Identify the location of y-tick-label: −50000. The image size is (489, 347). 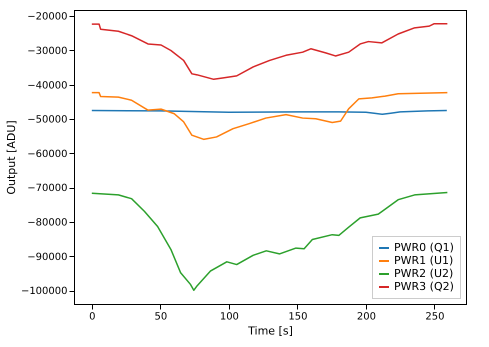
(47, 120).